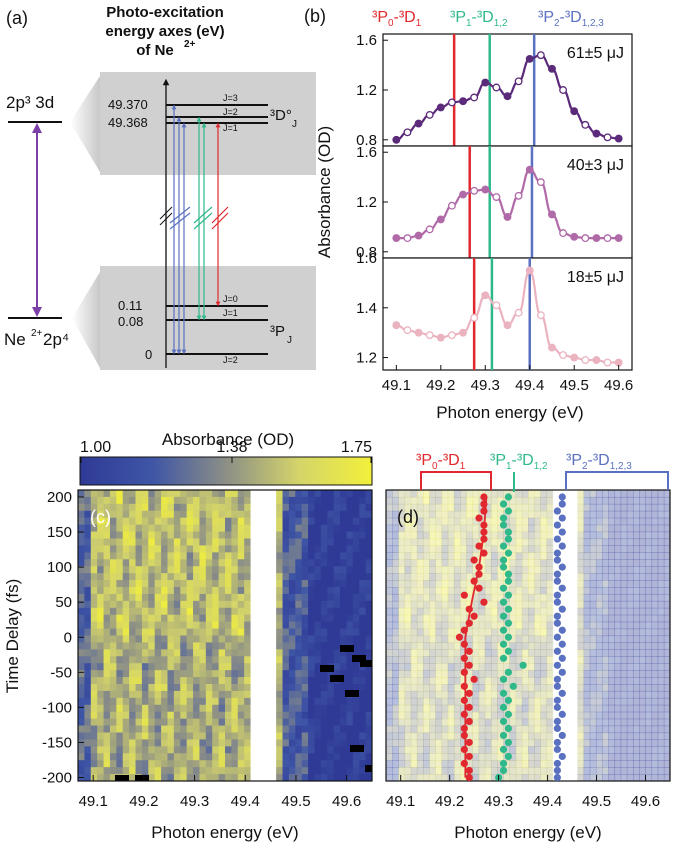  I want to click on colorbar-tick-label: 1.38, so click(231, 447).